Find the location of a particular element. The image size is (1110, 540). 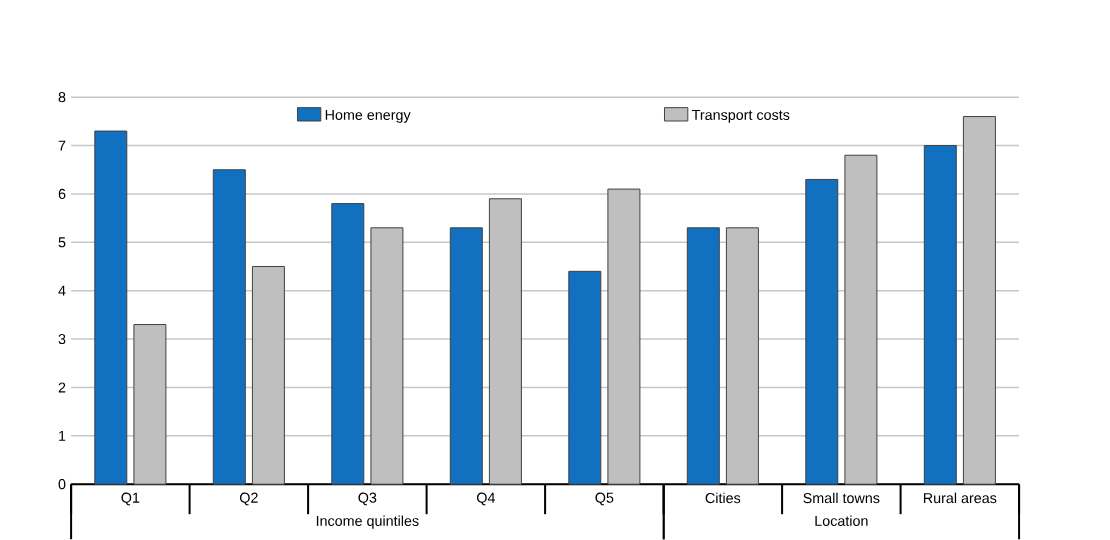

x-tick-label: Q4 is located at coordinates (485, 499).